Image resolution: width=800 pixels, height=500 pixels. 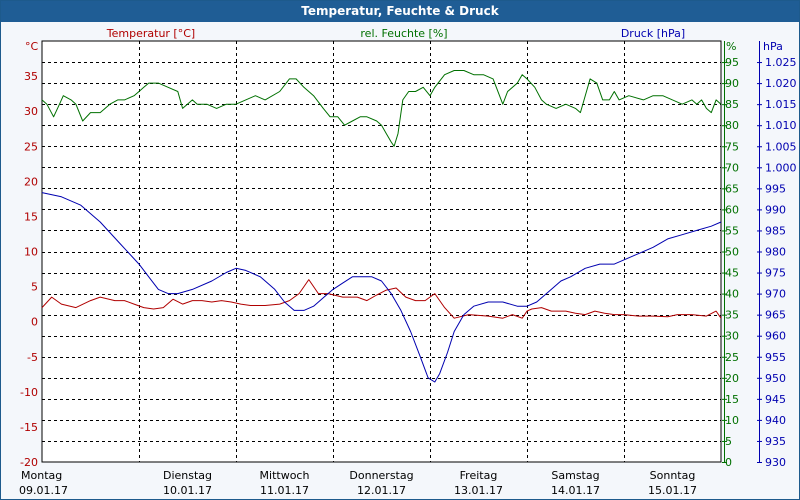 I want to click on temperature-tick-label: 10, so click(x=31, y=252).